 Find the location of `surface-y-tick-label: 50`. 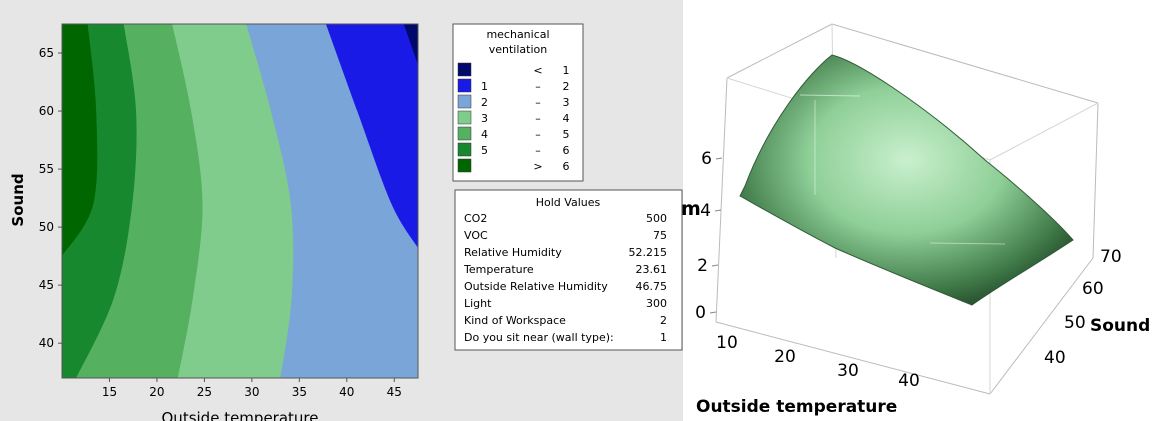

surface-y-tick-label: 50 is located at coordinates (1075, 323).